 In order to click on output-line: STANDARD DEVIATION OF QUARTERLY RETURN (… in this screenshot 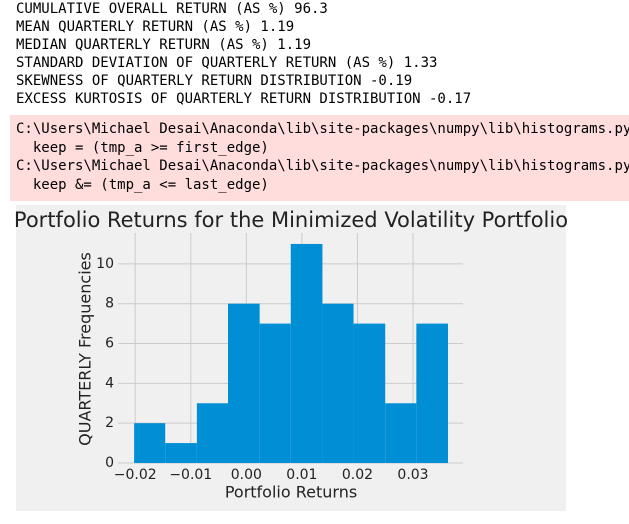, I will do `click(227, 63)`.